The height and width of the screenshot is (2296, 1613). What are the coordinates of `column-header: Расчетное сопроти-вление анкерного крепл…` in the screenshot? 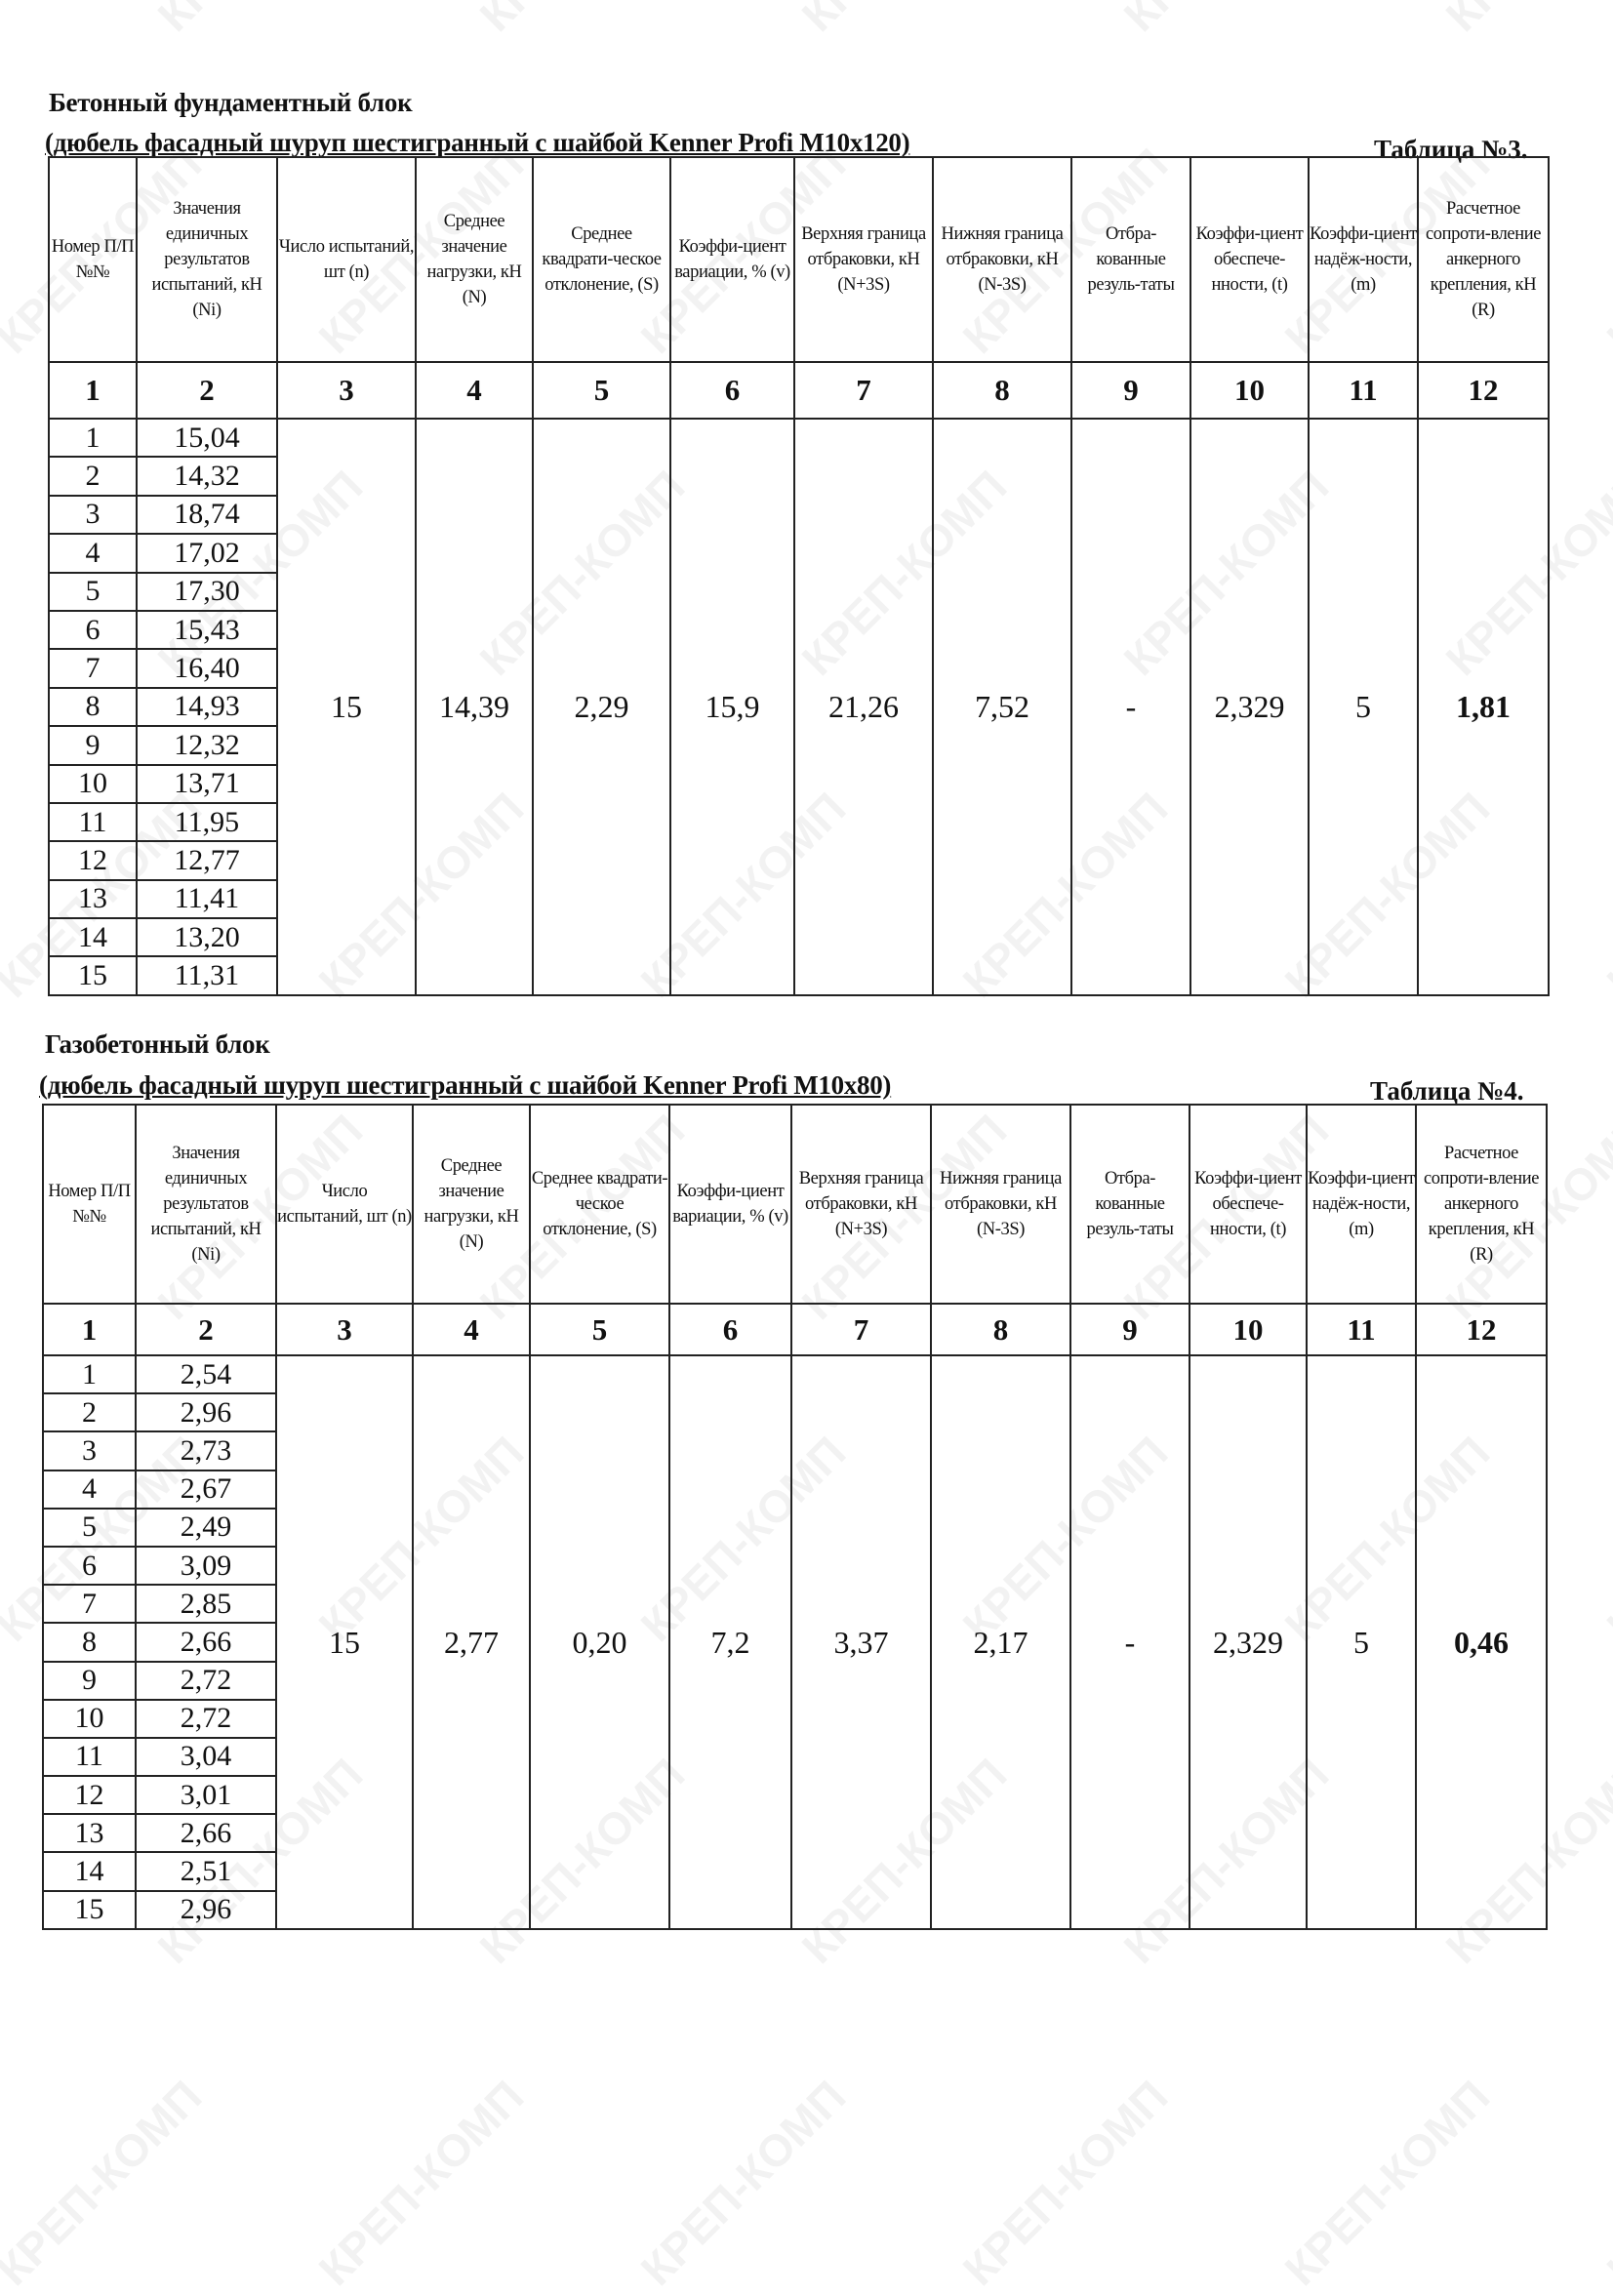 It's located at (1483, 259).